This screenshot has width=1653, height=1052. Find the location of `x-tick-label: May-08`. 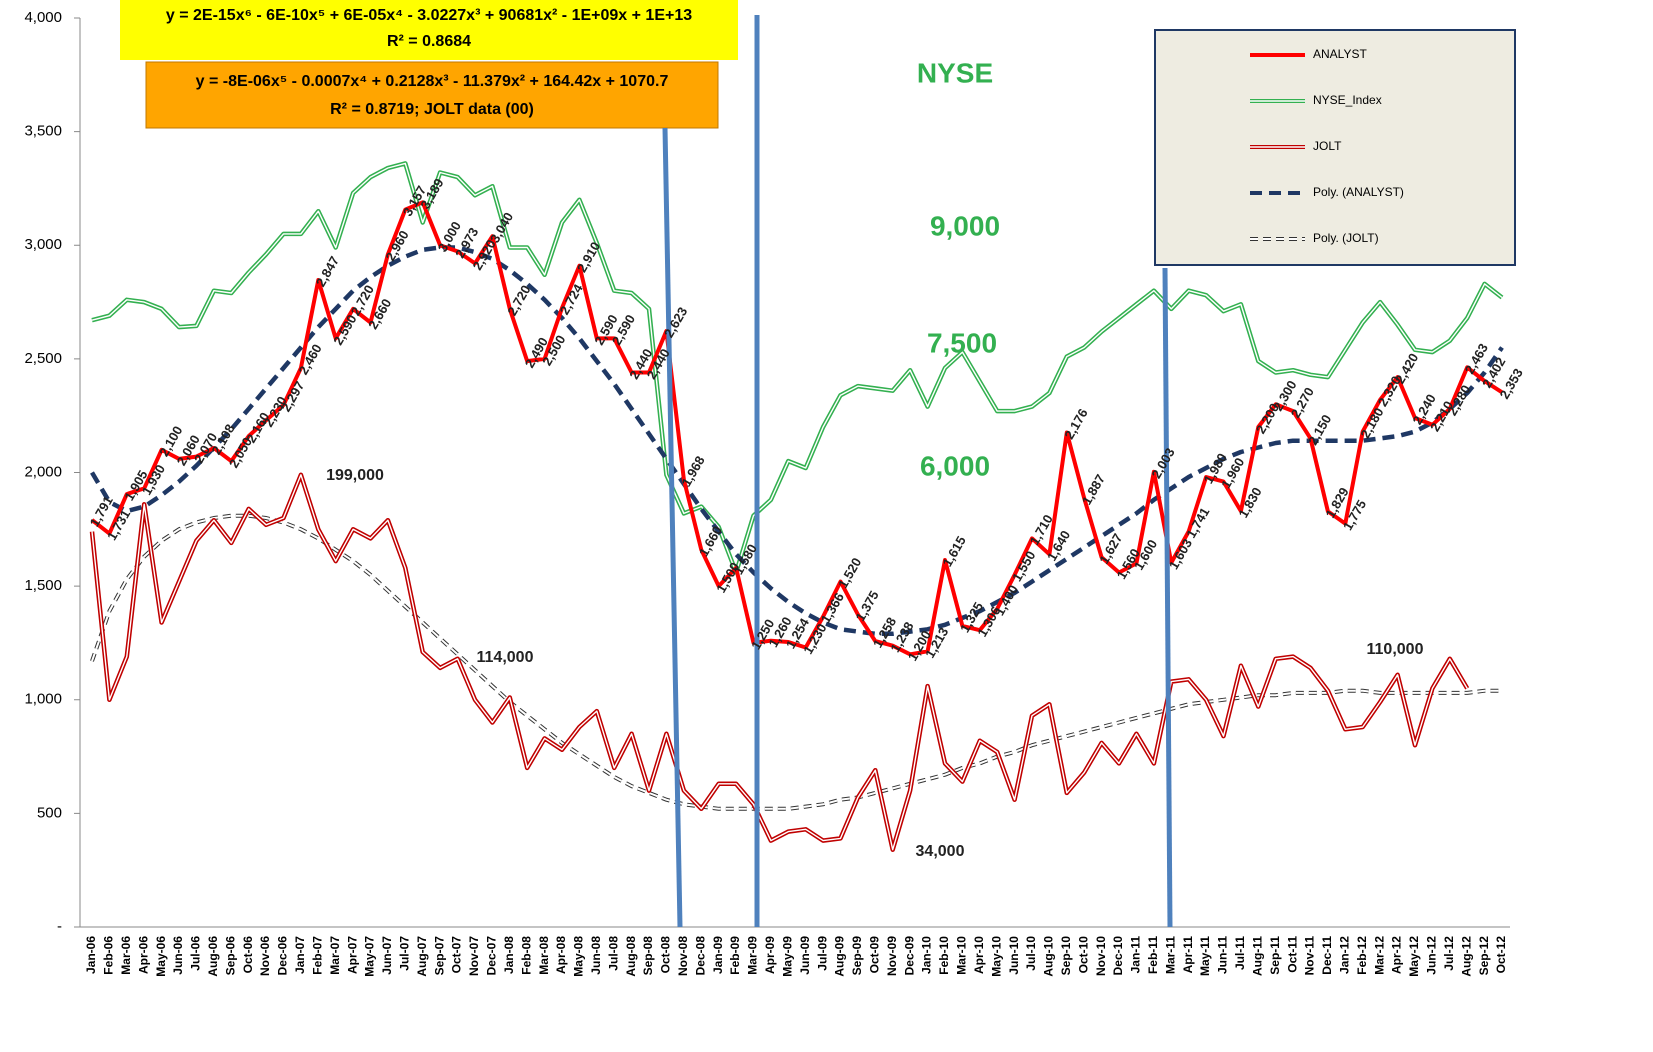

x-tick-label: May-08 is located at coordinates (579, 956).